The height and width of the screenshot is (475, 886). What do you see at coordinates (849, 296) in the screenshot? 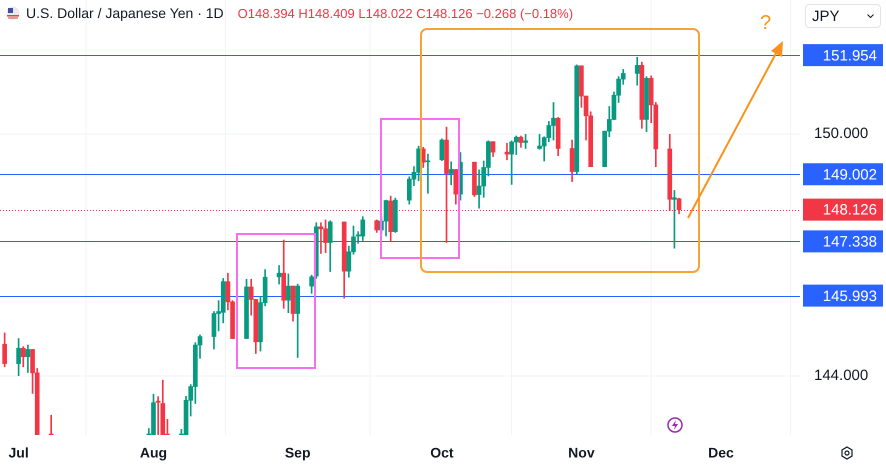
I see `ref-line-label: 145.993` at bounding box center [849, 296].